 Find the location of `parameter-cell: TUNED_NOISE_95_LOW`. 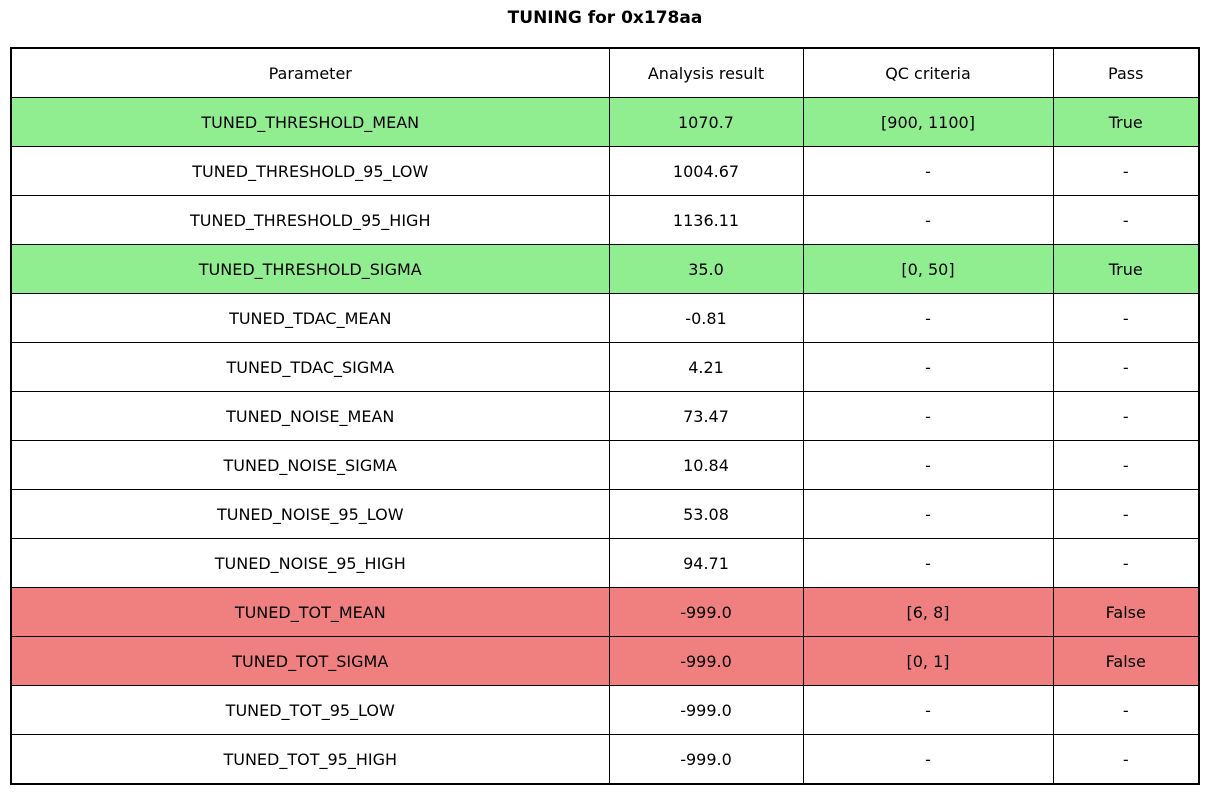

parameter-cell: TUNED_NOISE_95_LOW is located at coordinates (310, 514).